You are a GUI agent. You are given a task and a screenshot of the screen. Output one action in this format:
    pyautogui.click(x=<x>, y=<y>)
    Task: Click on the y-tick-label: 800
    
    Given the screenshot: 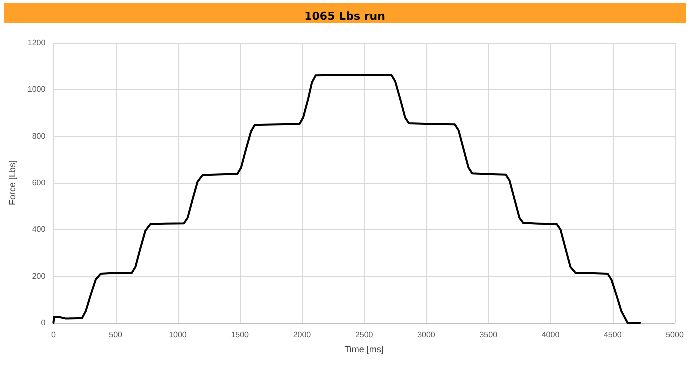 What is the action you would take?
    pyautogui.click(x=39, y=136)
    